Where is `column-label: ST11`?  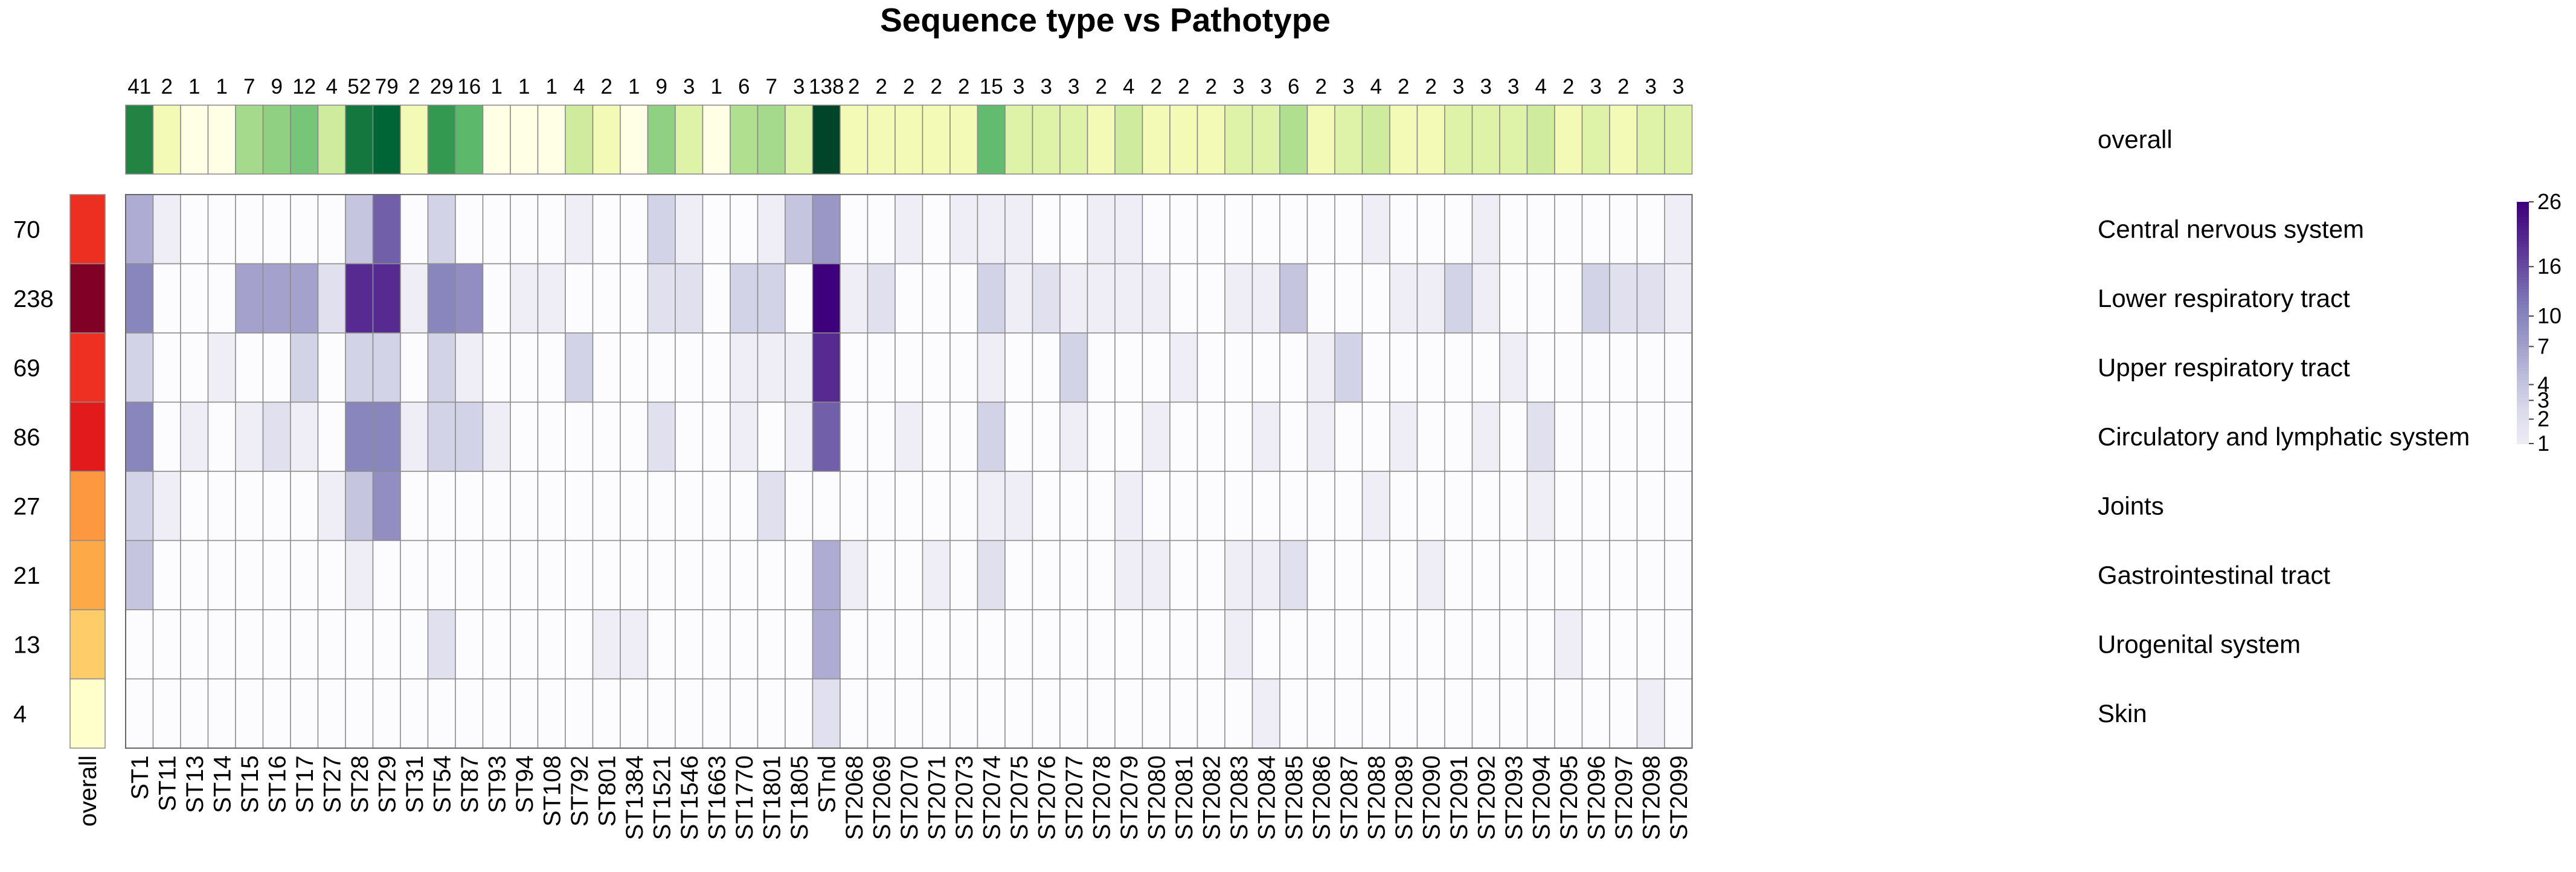
column-label: ST11 is located at coordinates (167, 783).